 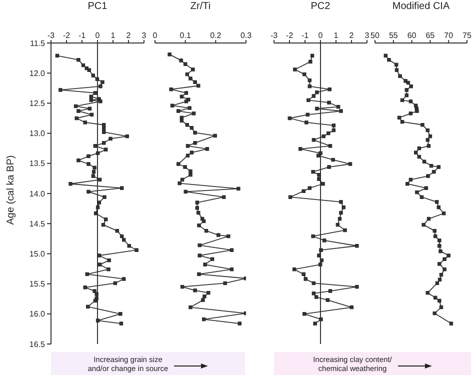 I want to click on x-axis-title: PC1, so click(x=97, y=6).